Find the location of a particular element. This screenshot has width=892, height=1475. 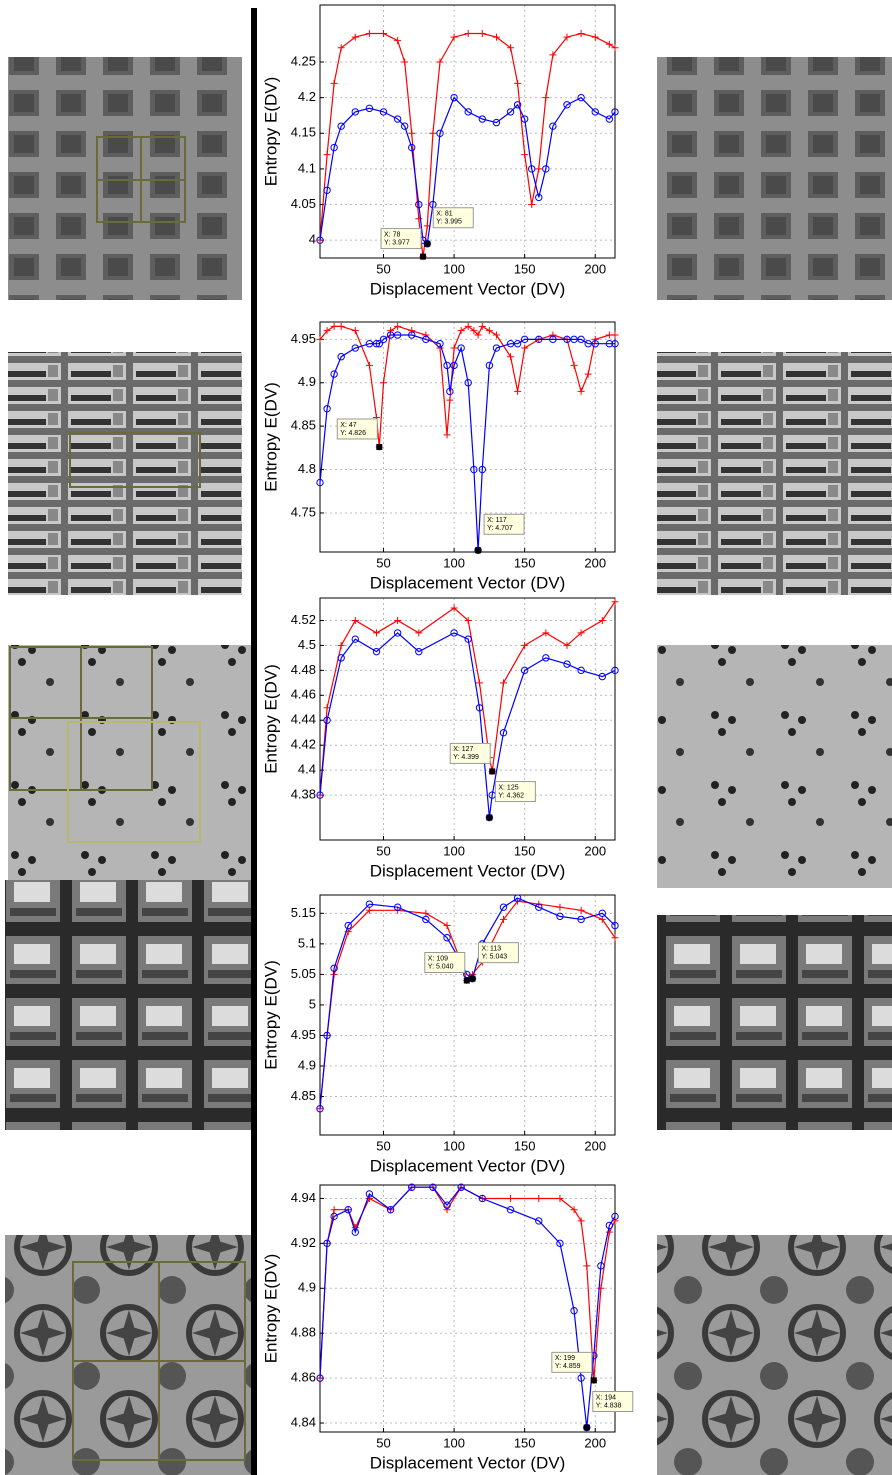

y-tick-label: 4.46 is located at coordinates (303, 694).